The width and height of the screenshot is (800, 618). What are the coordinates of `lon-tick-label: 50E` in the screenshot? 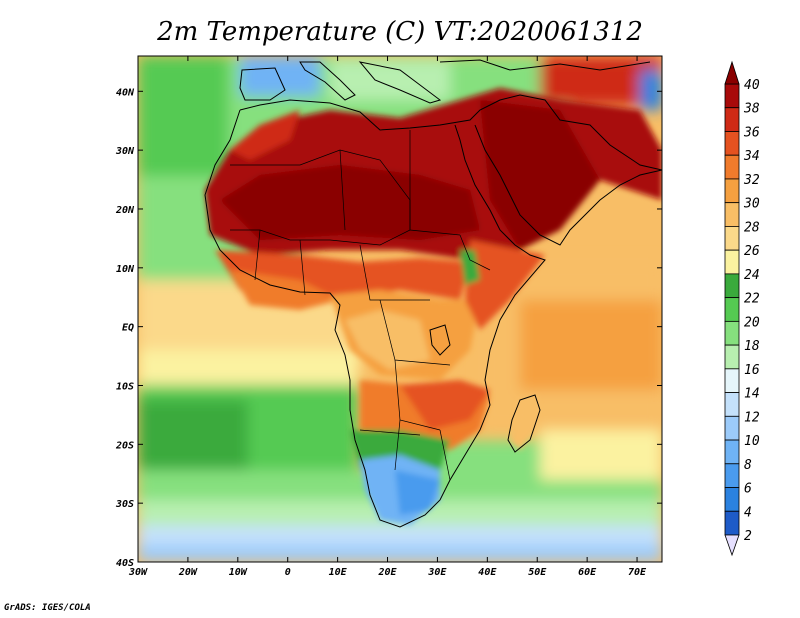 It's located at (537, 572).